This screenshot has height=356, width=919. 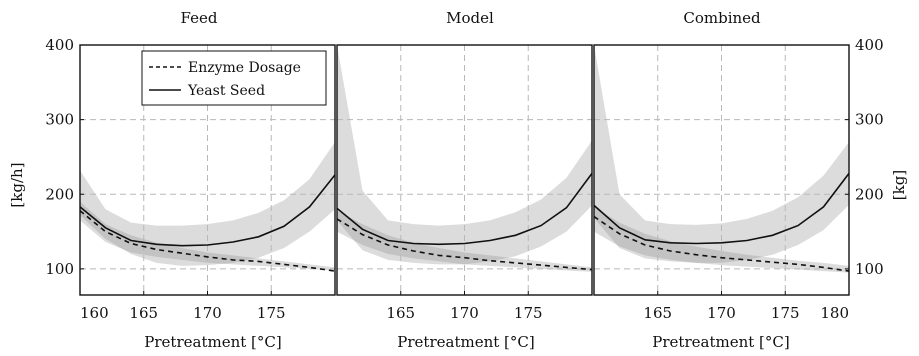 What do you see at coordinates (199, 18) in the screenshot?
I see `panel-title: Feed` at bounding box center [199, 18].